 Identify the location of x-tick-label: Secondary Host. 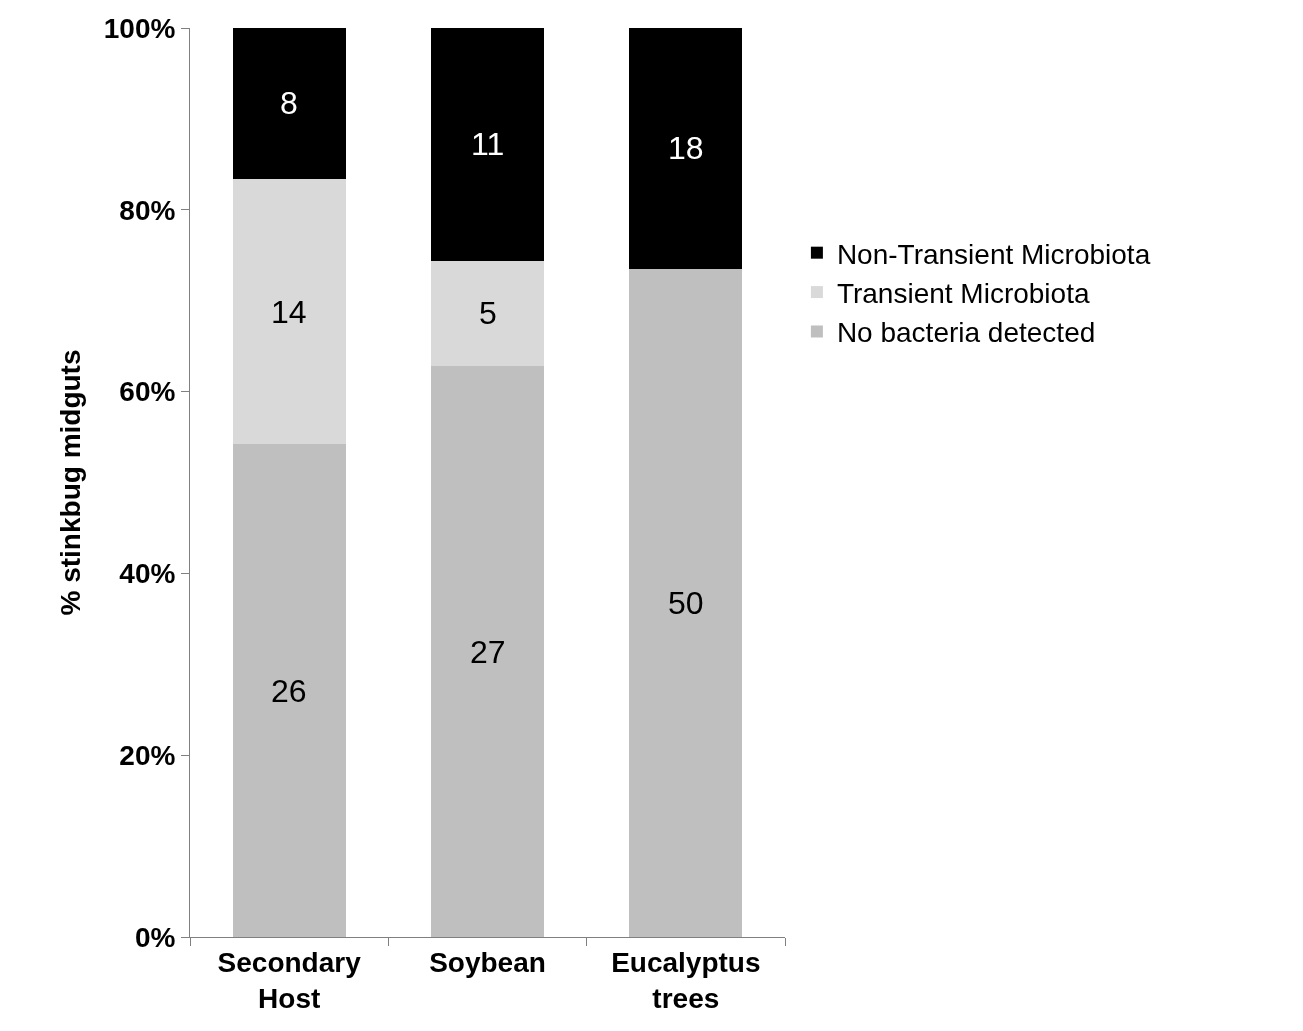
(289, 980).